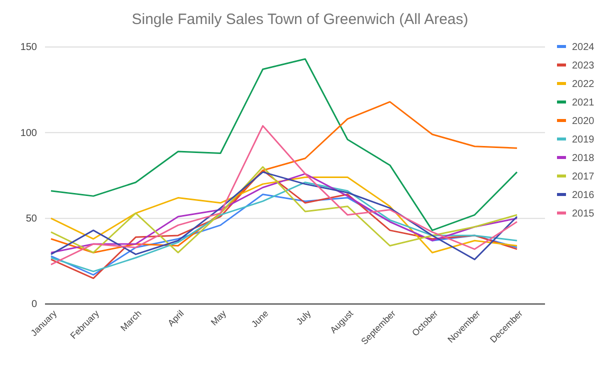 This screenshot has height=365, width=614. What do you see at coordinates (583, 177) in the screenshot?
I see `legend-label: 2017` at bounding box center [583, 177].